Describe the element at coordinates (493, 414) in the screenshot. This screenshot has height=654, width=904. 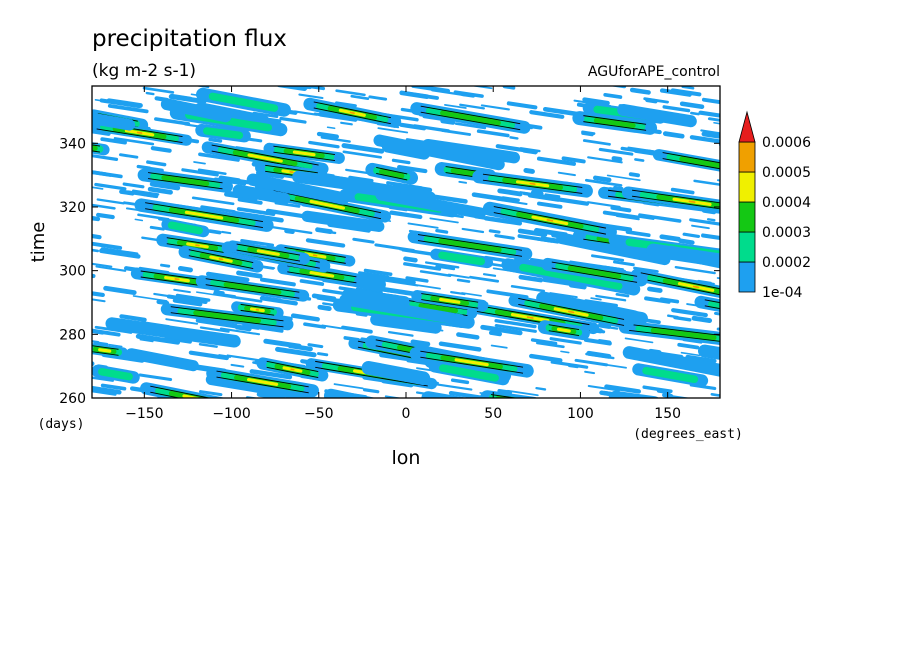
I see `x-tick-label: 50` at that location.